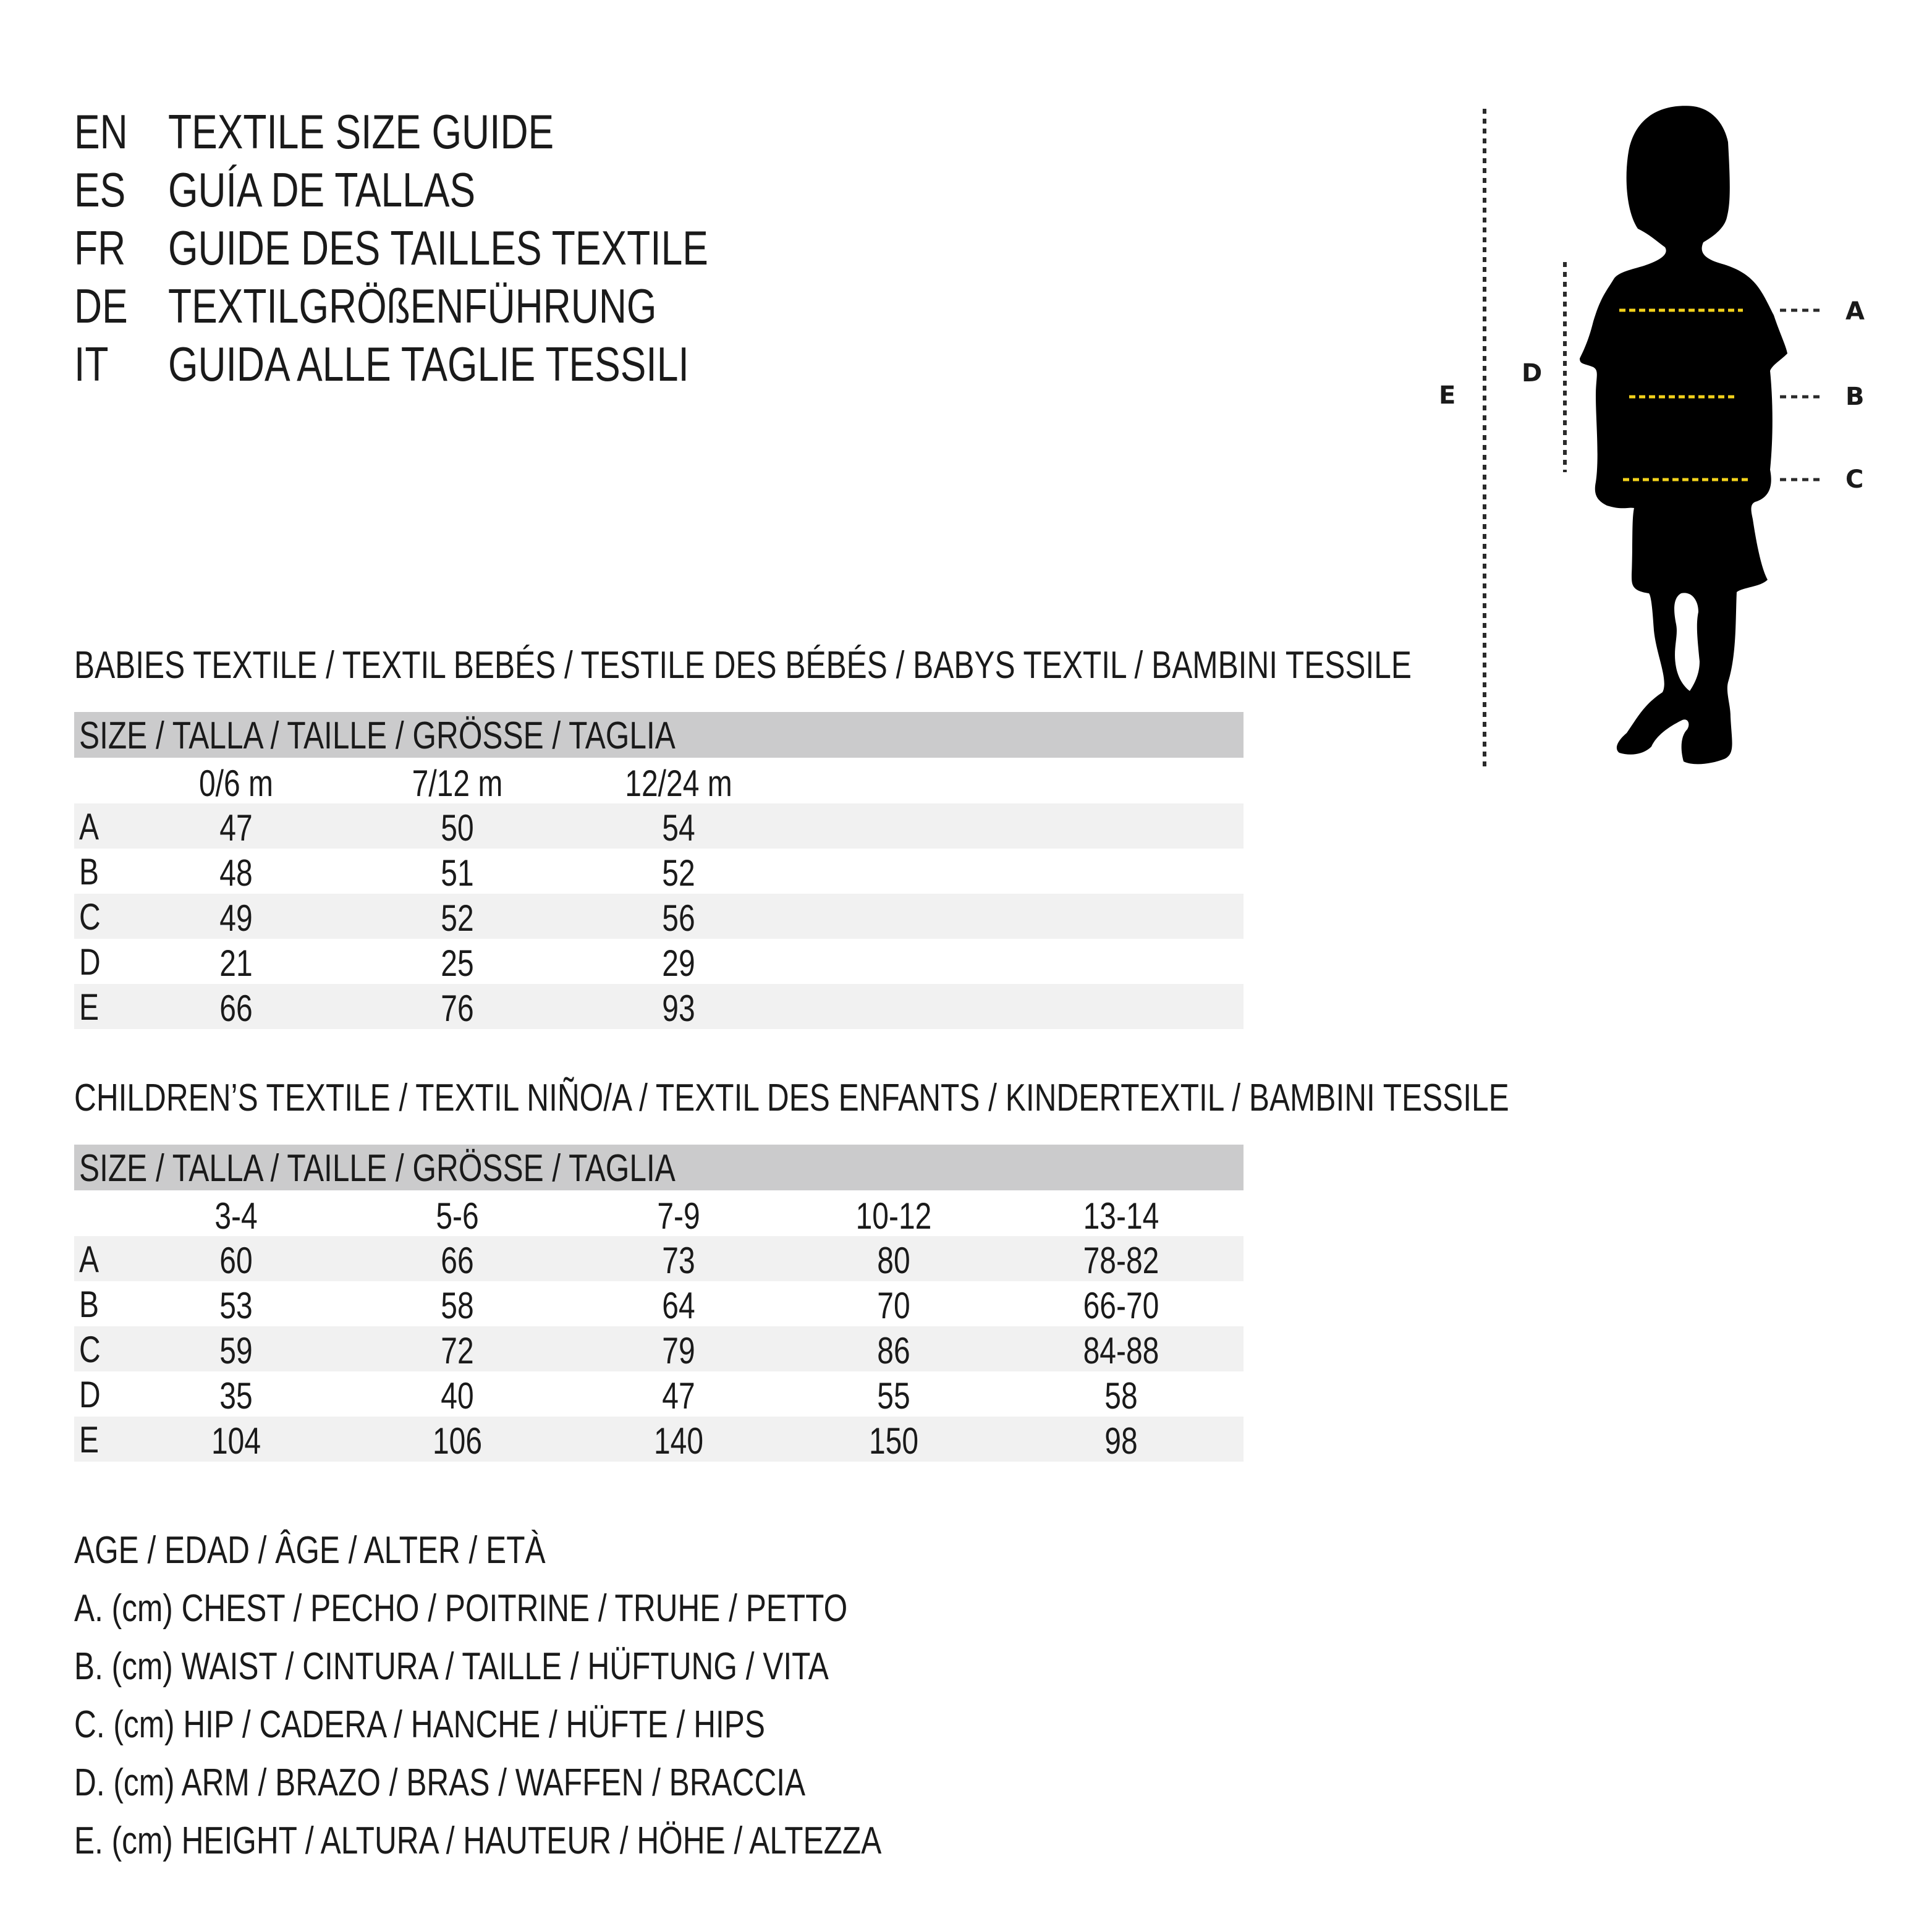 The height and width of the screenshot is (1932, 1932). I want to click on table-cell: 76, so click(457, 1008).